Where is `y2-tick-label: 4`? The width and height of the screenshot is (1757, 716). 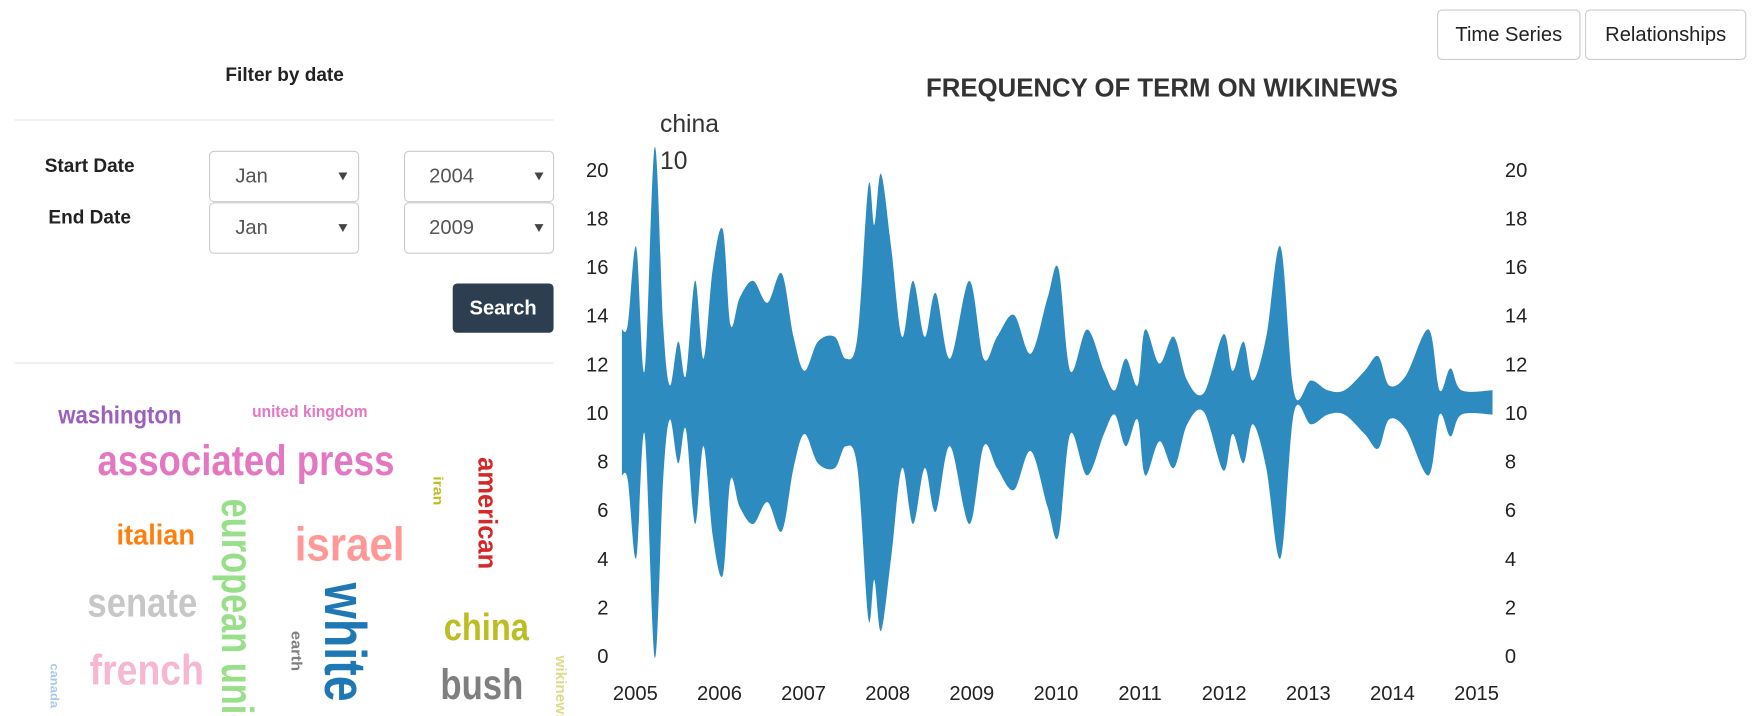 y2-tick-label: 4 is located at coordinates (1510, 560).